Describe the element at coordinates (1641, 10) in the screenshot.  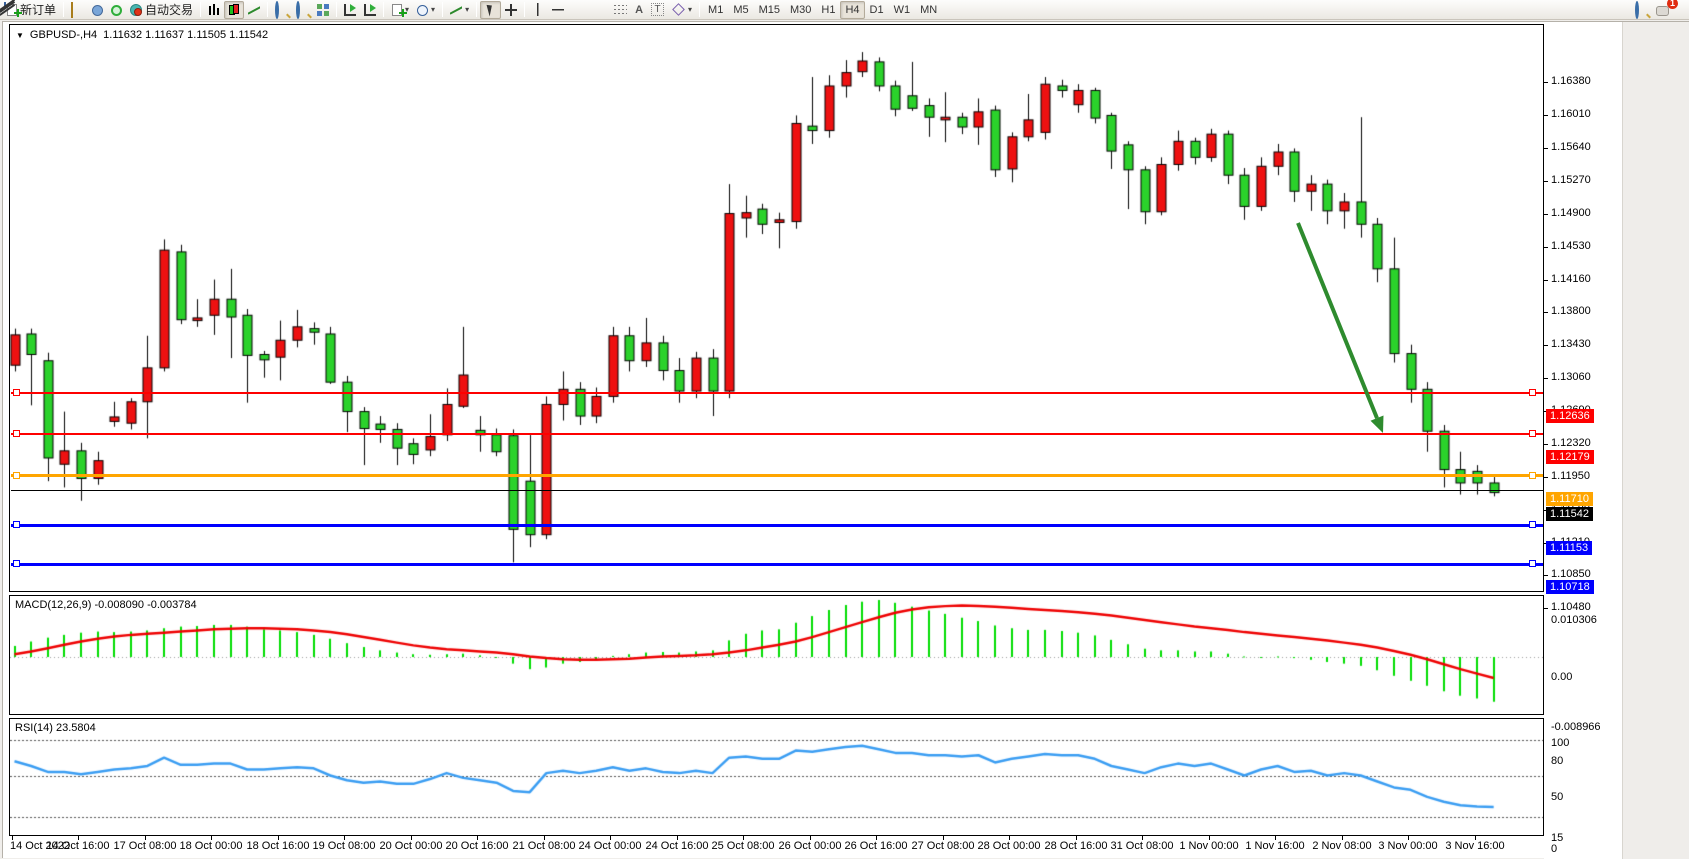
I see `search-button` at that location.